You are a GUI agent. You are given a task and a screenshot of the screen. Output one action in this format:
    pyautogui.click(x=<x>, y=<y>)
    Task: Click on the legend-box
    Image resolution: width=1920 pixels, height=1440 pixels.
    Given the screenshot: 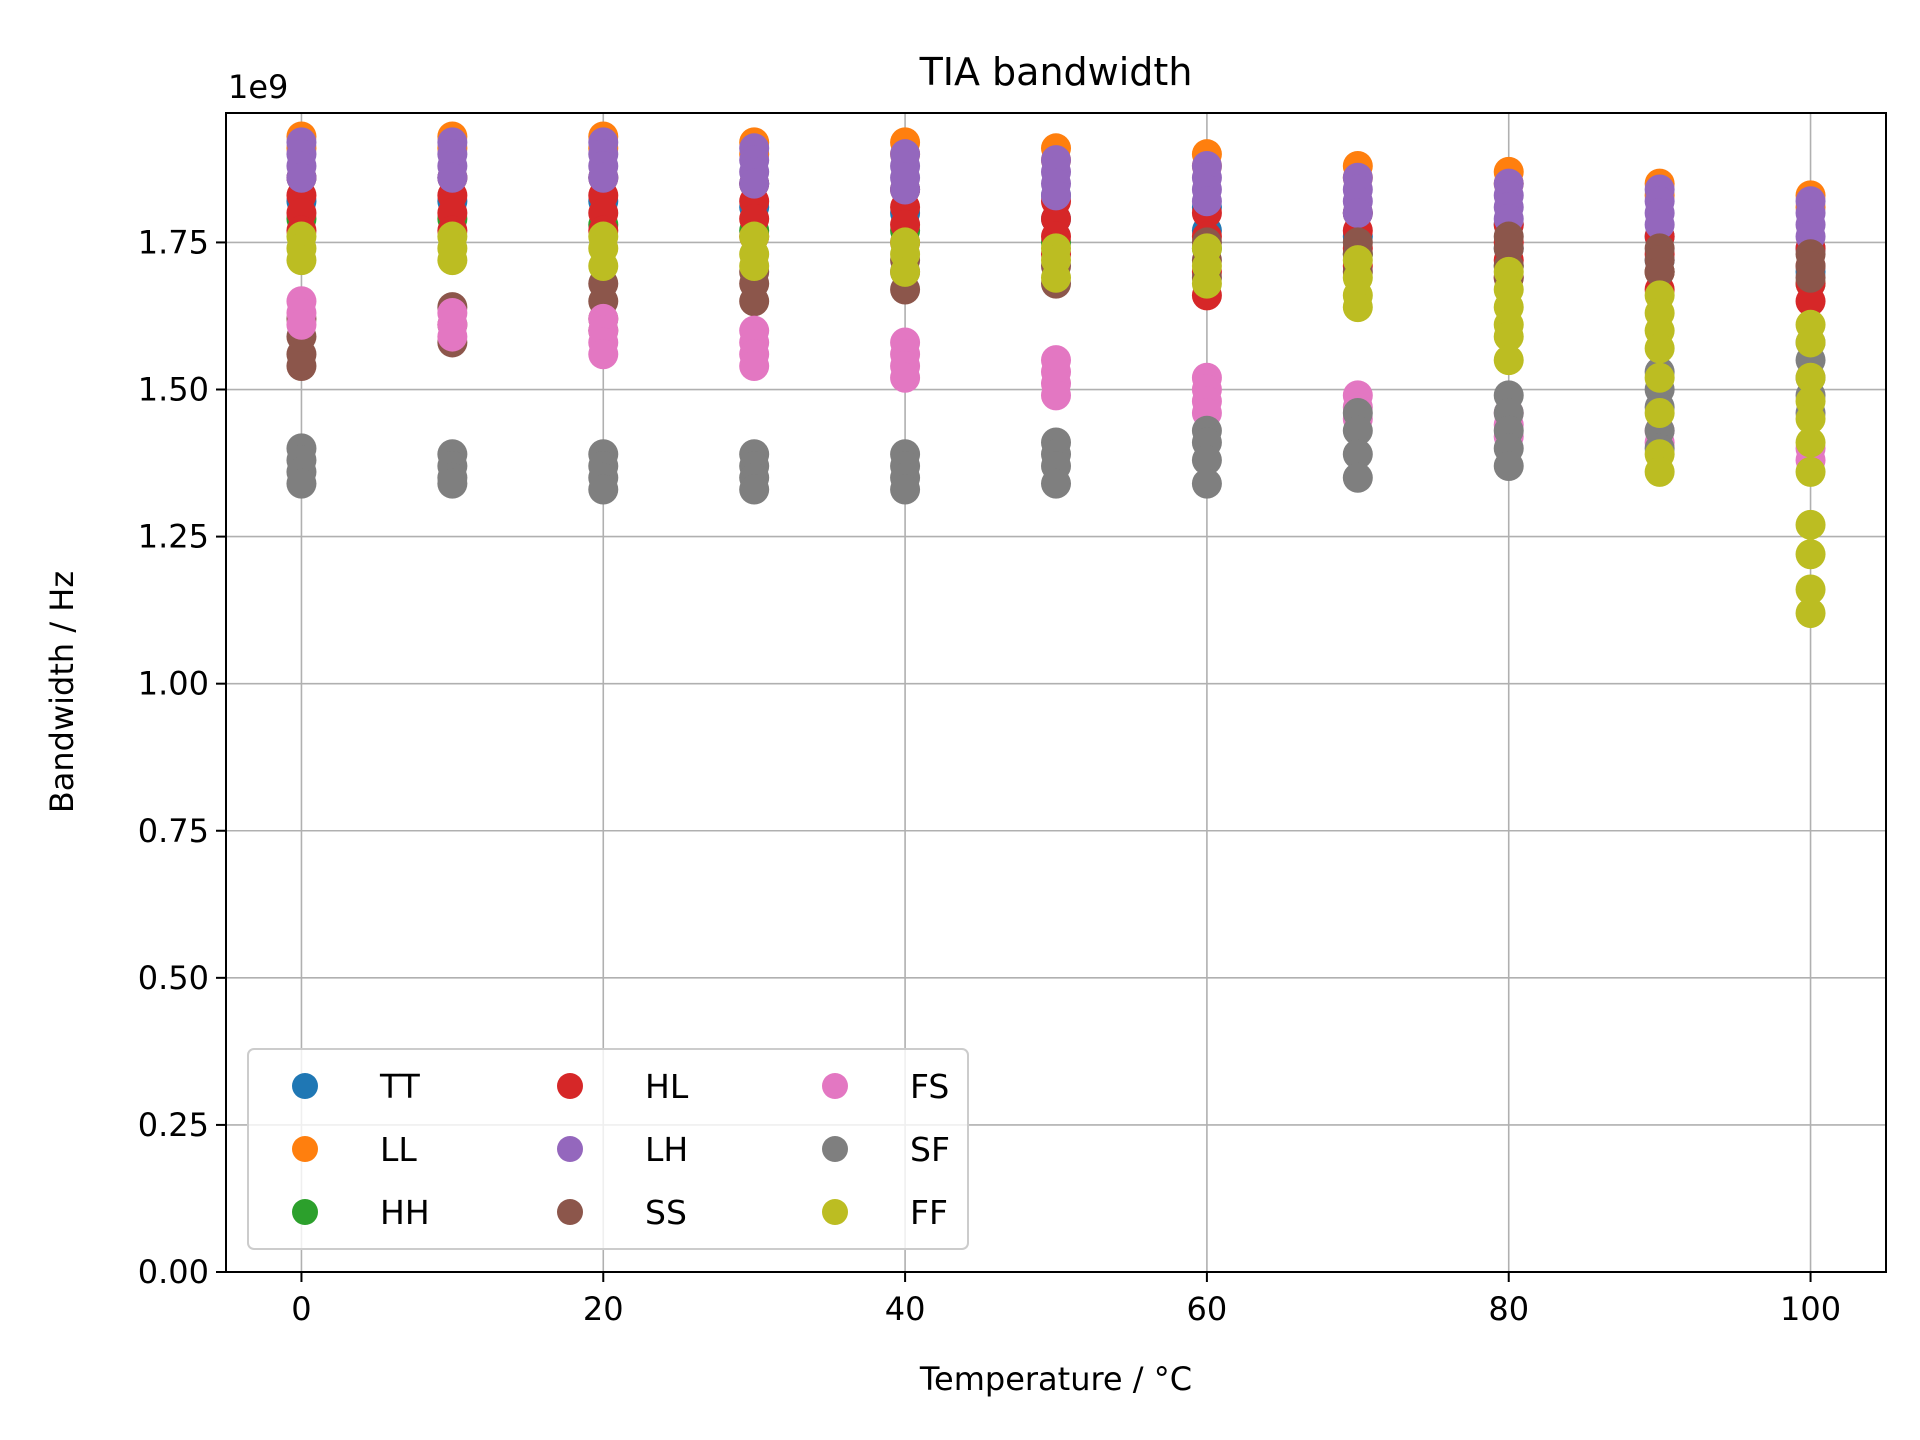 What is the action you would take?
    pyautogui.click(x=608, y=1149)
    